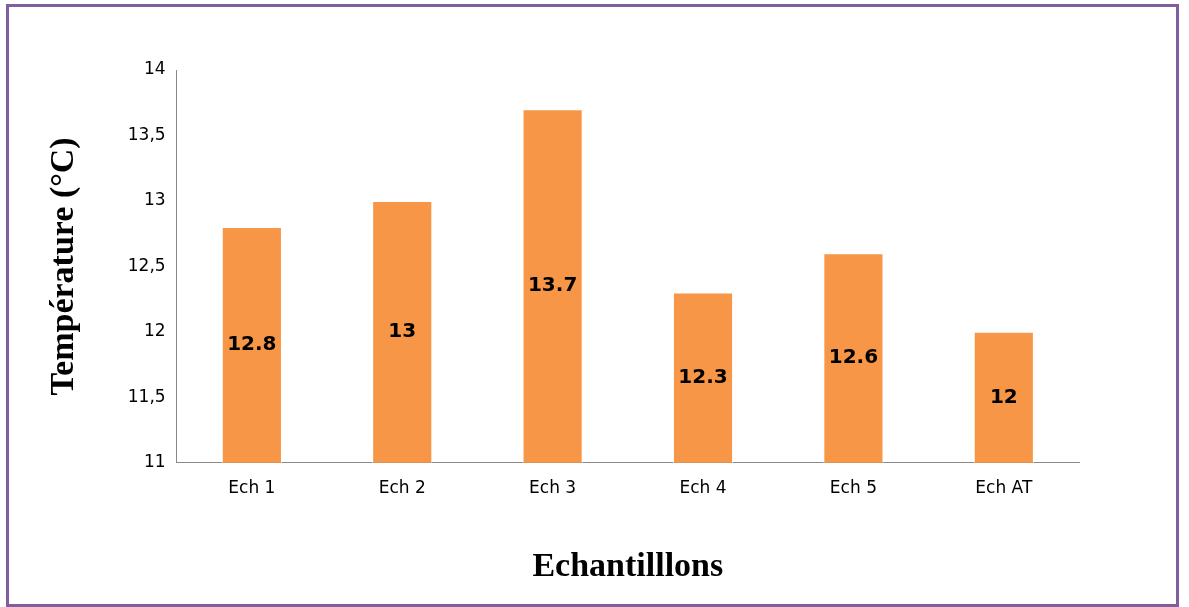 The image size is (1189, 607). I want to click on data-label: 12.3, so click(703, 375).